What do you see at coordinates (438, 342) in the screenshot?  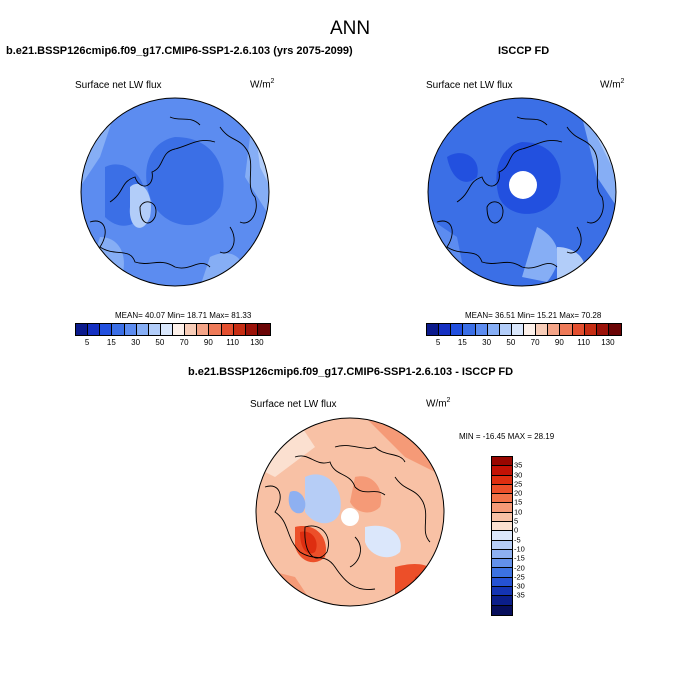 I see `panel-2-colorbar-tick-label: 5` at bounding box center [438, 342].